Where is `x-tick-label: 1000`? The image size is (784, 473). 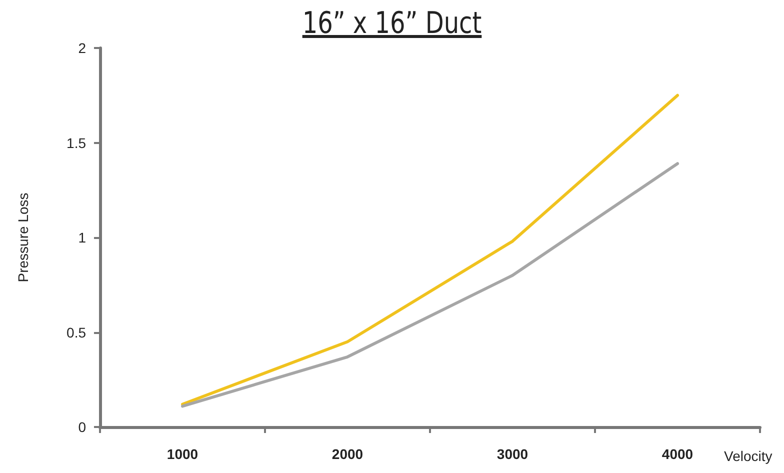
x-tick-label: 1000 is located at coordinates (182, 454).